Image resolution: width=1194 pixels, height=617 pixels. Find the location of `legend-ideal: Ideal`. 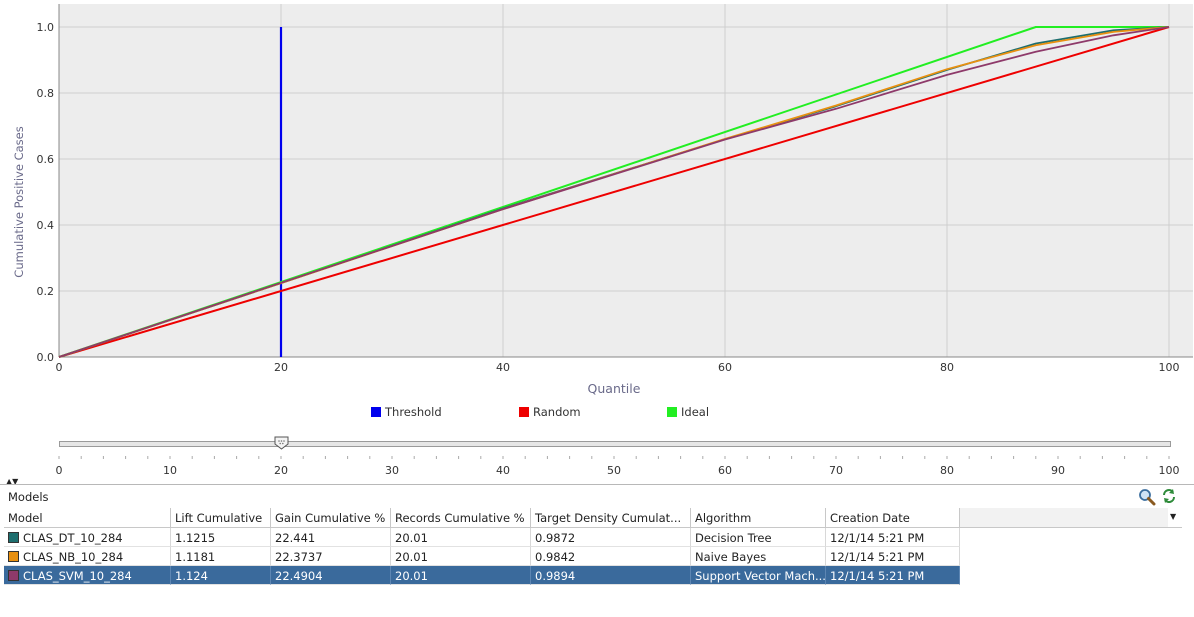

legend-ideal: Ideal is located at coordinates (688, 412).